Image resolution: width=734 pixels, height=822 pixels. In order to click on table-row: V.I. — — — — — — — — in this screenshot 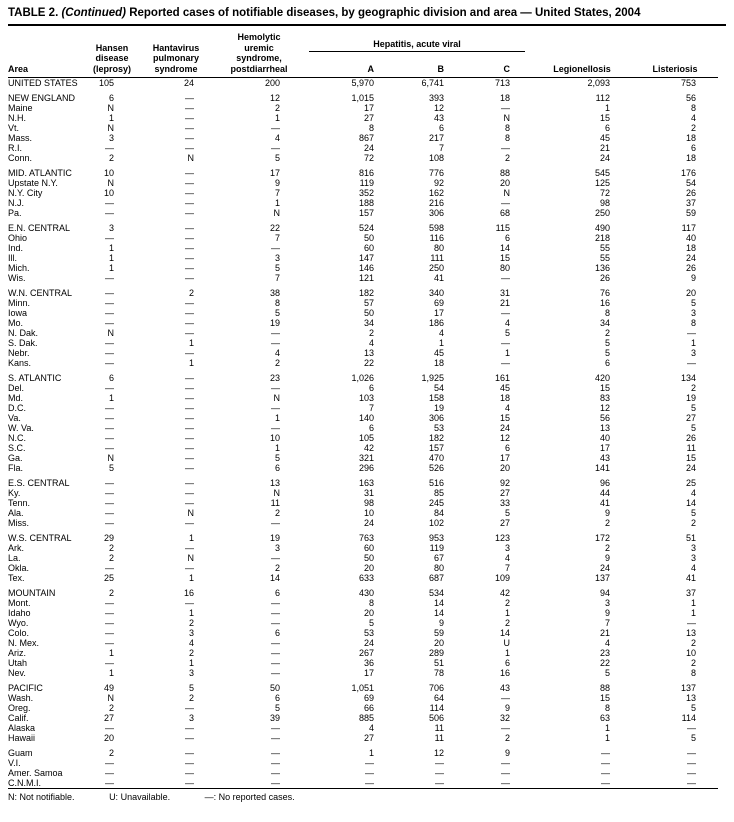, I will do `click(363, 763)`.